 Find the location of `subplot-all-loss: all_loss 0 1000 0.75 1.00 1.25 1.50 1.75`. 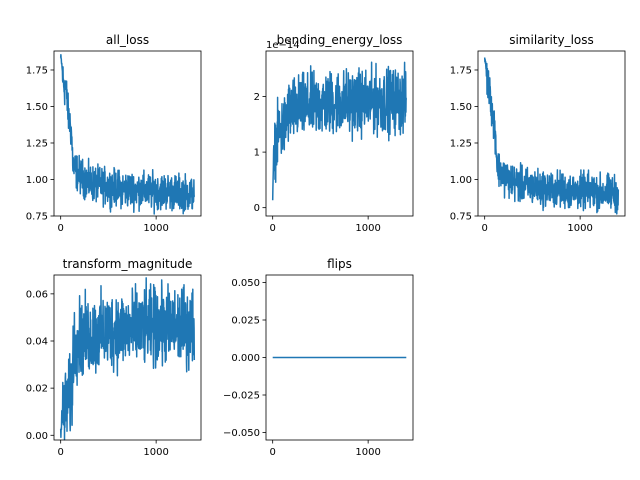

subplot-all-loss: all_loss 0 1000 0.75 1.00 1.25 1.50 1.75 is located at coordinates (114, 133).